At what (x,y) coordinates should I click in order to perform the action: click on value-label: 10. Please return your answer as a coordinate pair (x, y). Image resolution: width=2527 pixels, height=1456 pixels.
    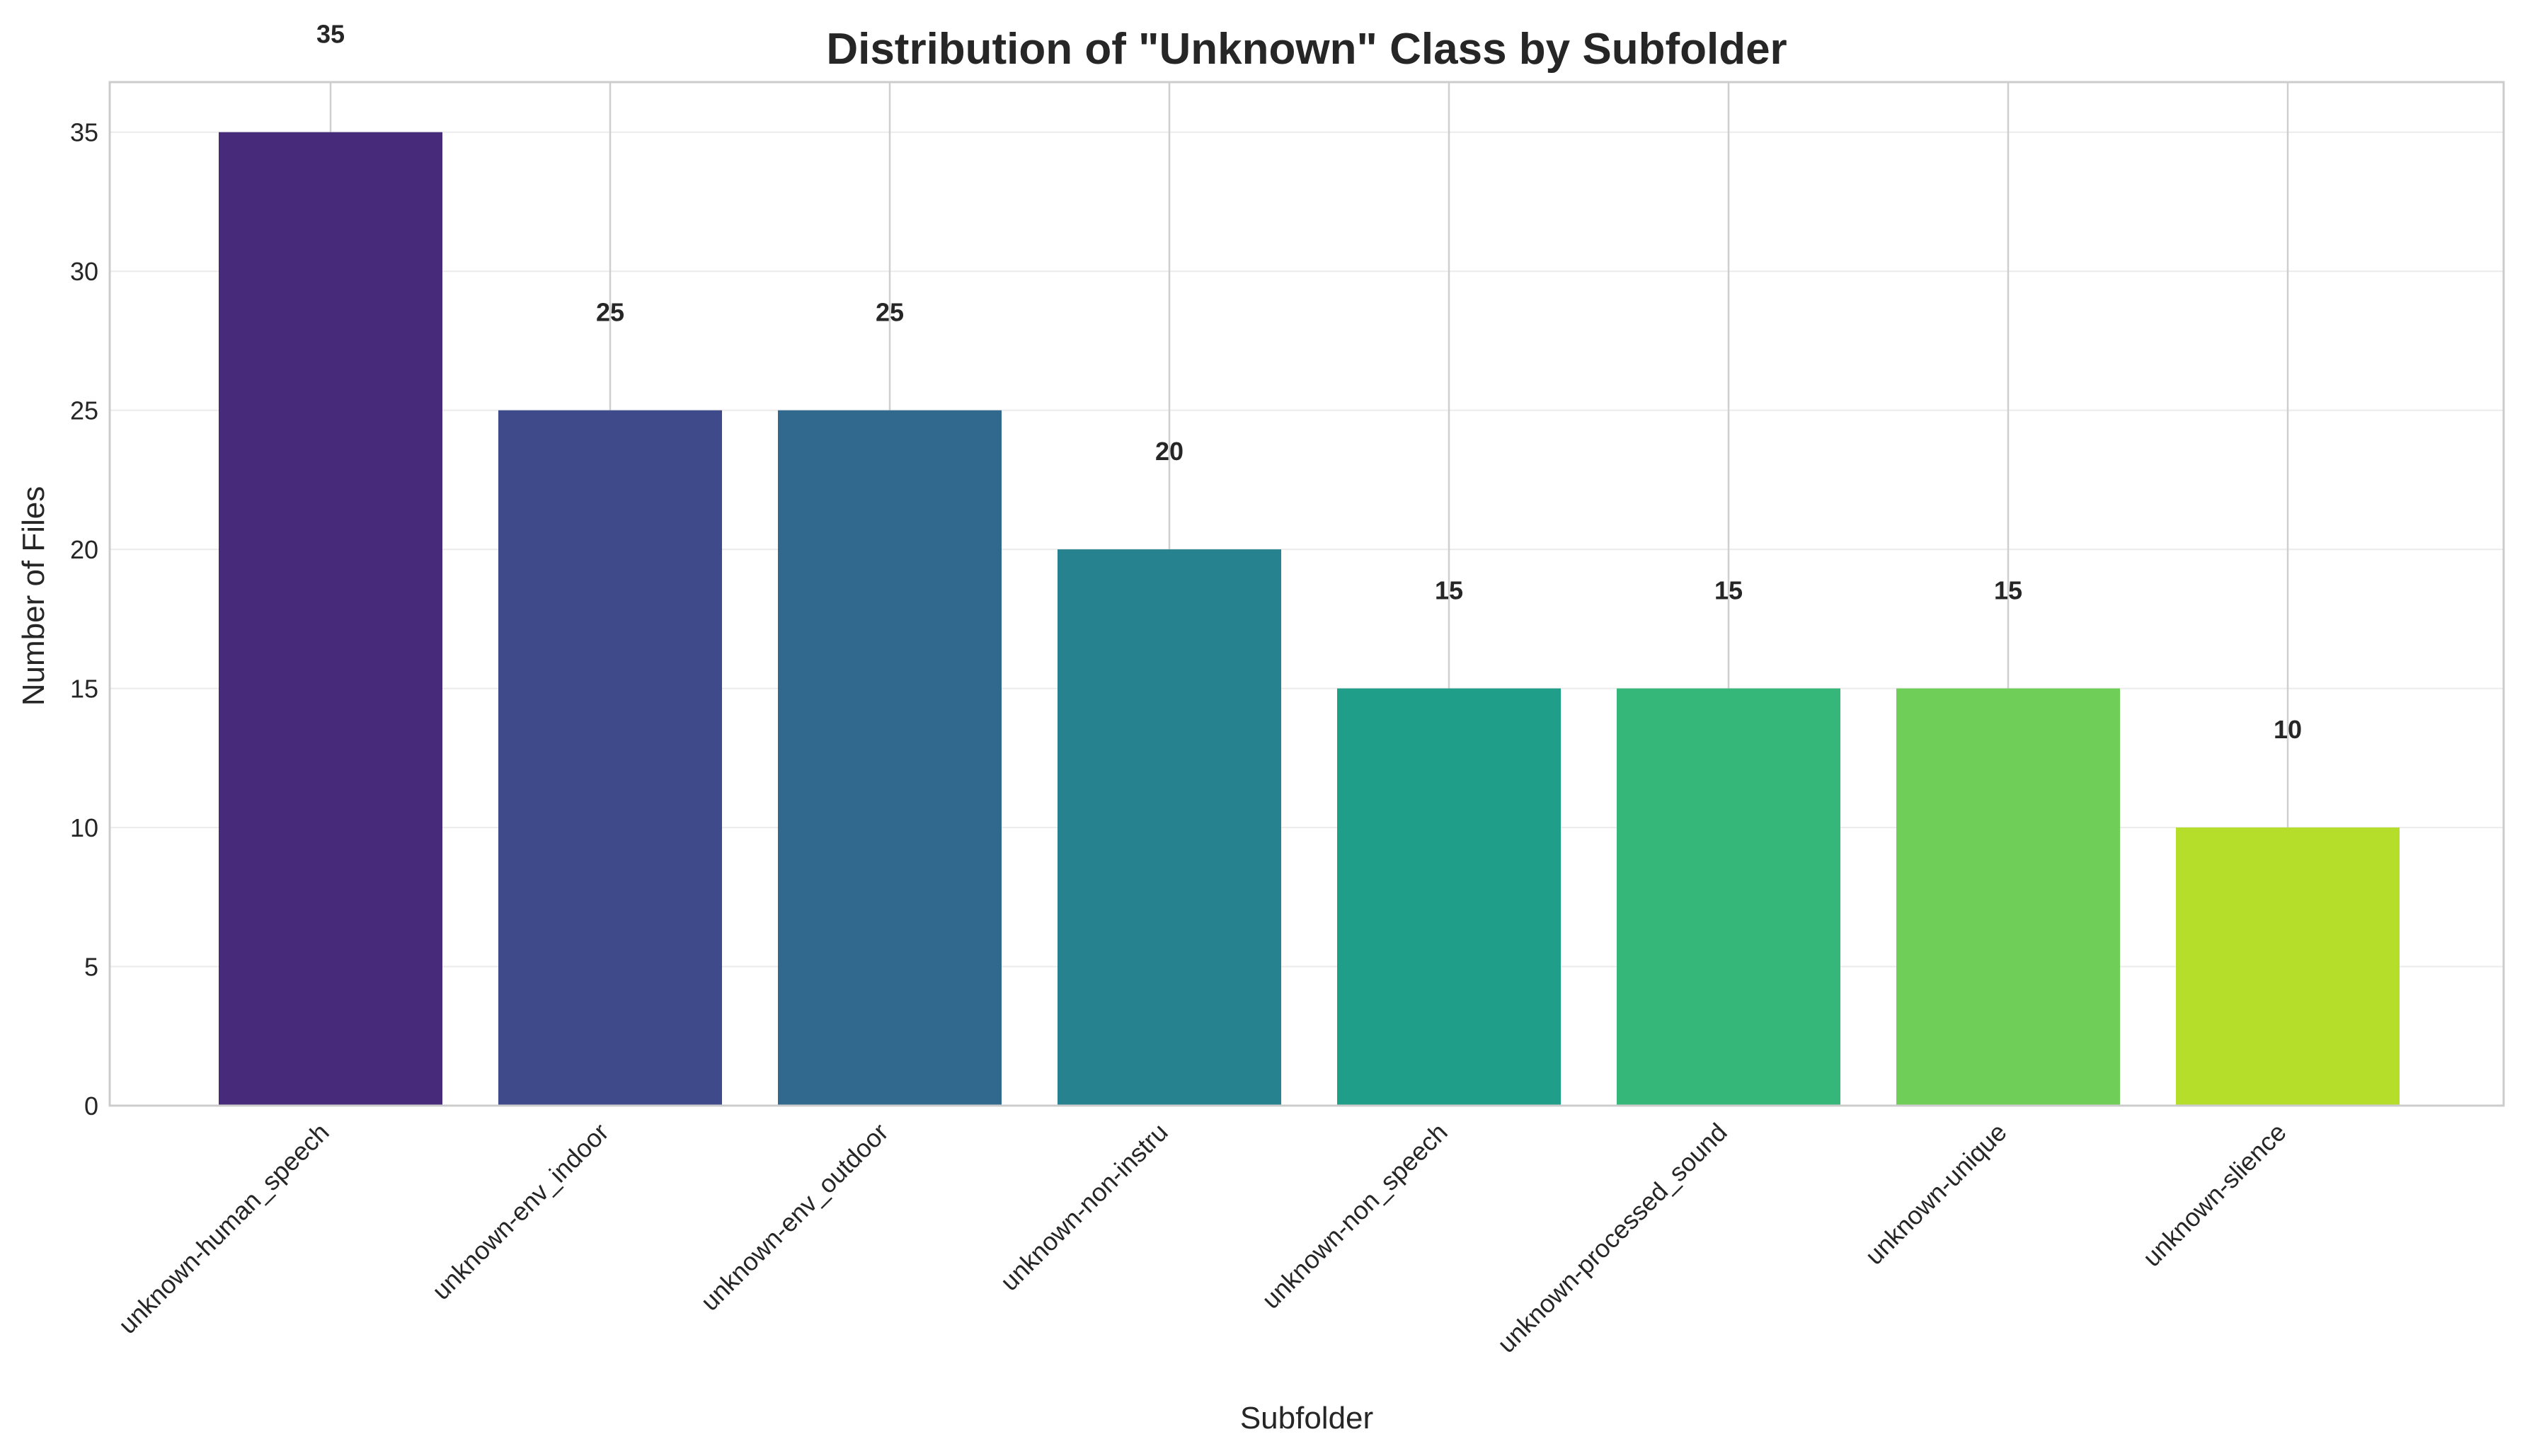
    Looking at the image, I should click on (2288, 730).